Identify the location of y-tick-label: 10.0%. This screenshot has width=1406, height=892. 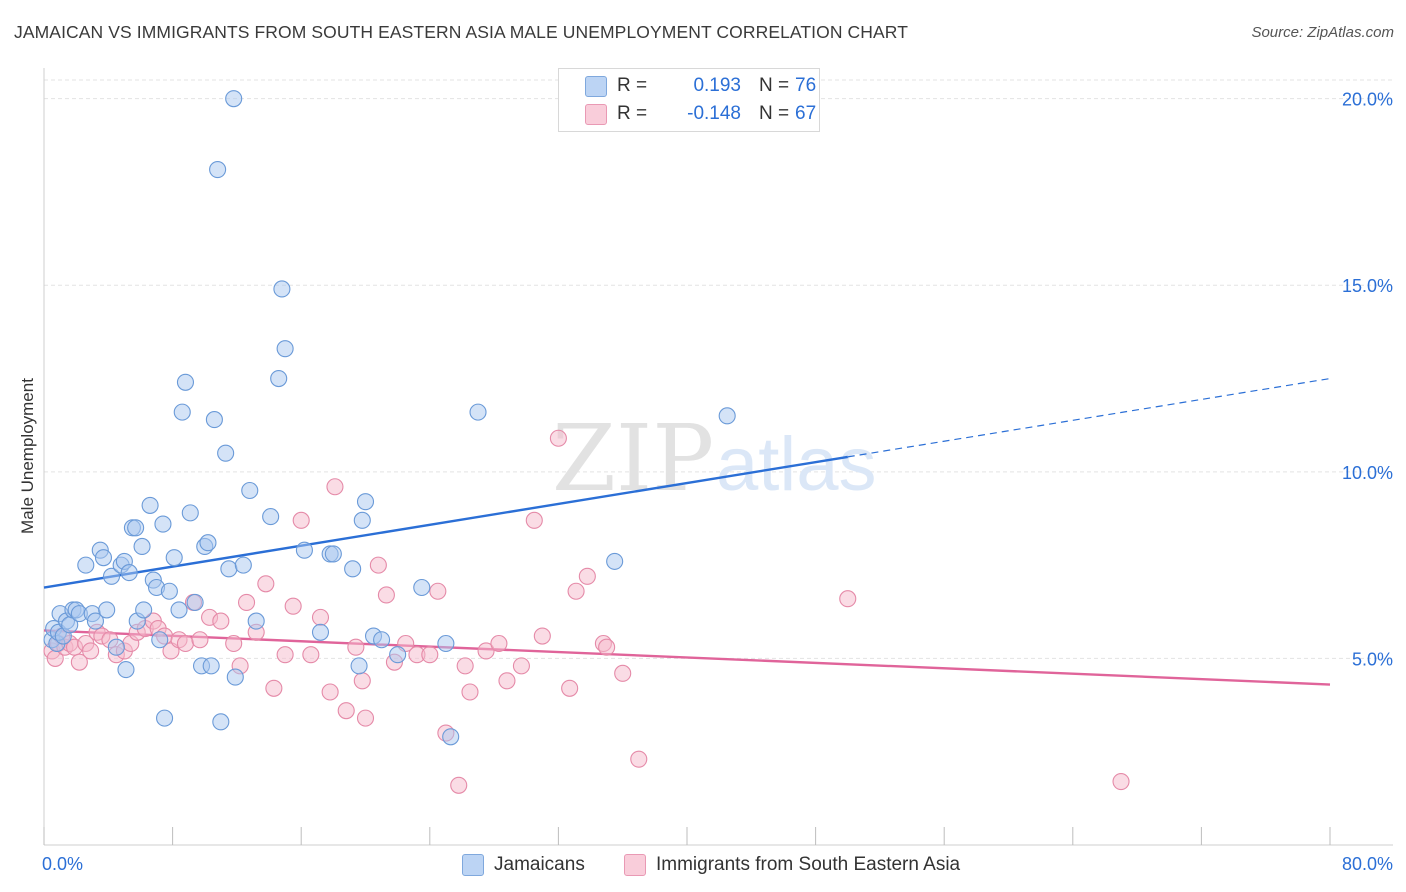
(1367, 473).